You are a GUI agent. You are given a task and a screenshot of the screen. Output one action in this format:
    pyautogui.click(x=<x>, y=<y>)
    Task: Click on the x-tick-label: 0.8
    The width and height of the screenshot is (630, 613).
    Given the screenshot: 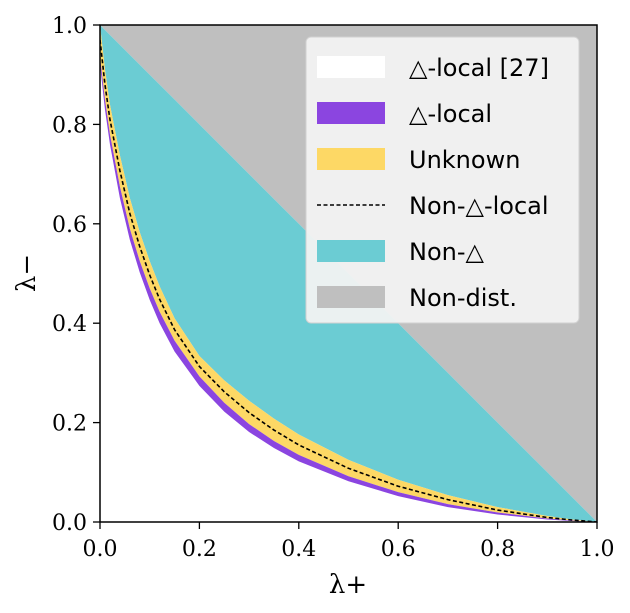 What is the action you would take?
    pyautogui.click(x=497, y=549)
    